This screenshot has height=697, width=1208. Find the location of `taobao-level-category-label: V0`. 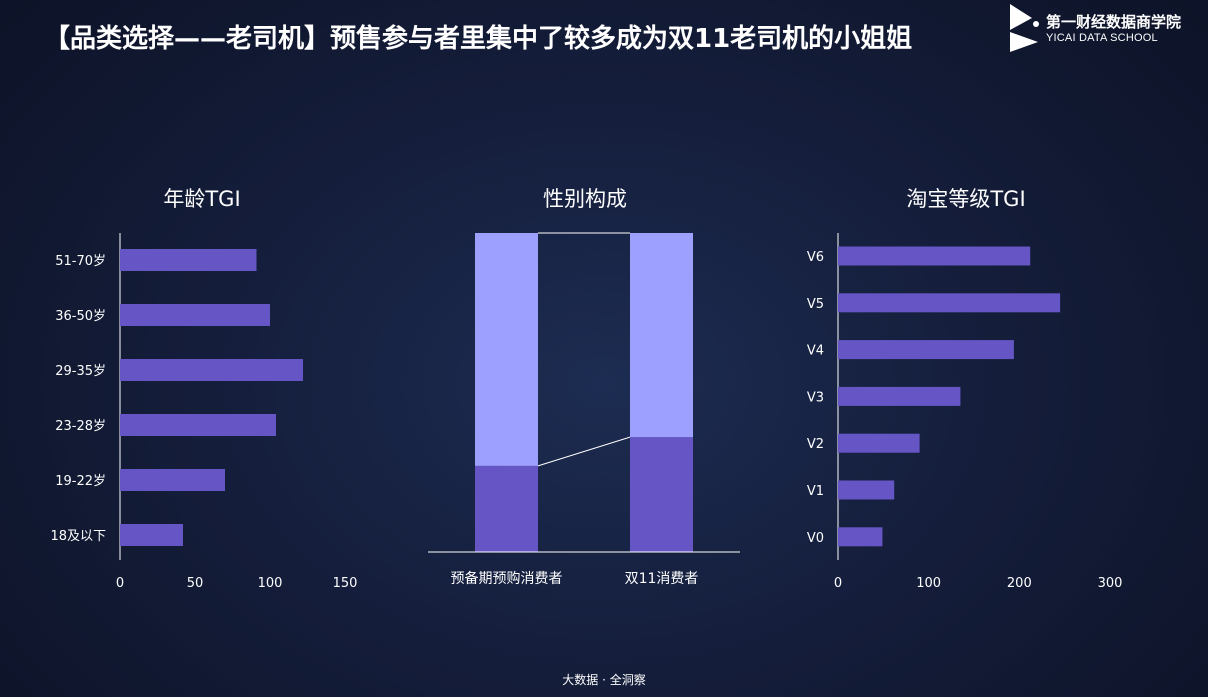

taobao-level-category-label: V0 is located at coordinates (815, 538).